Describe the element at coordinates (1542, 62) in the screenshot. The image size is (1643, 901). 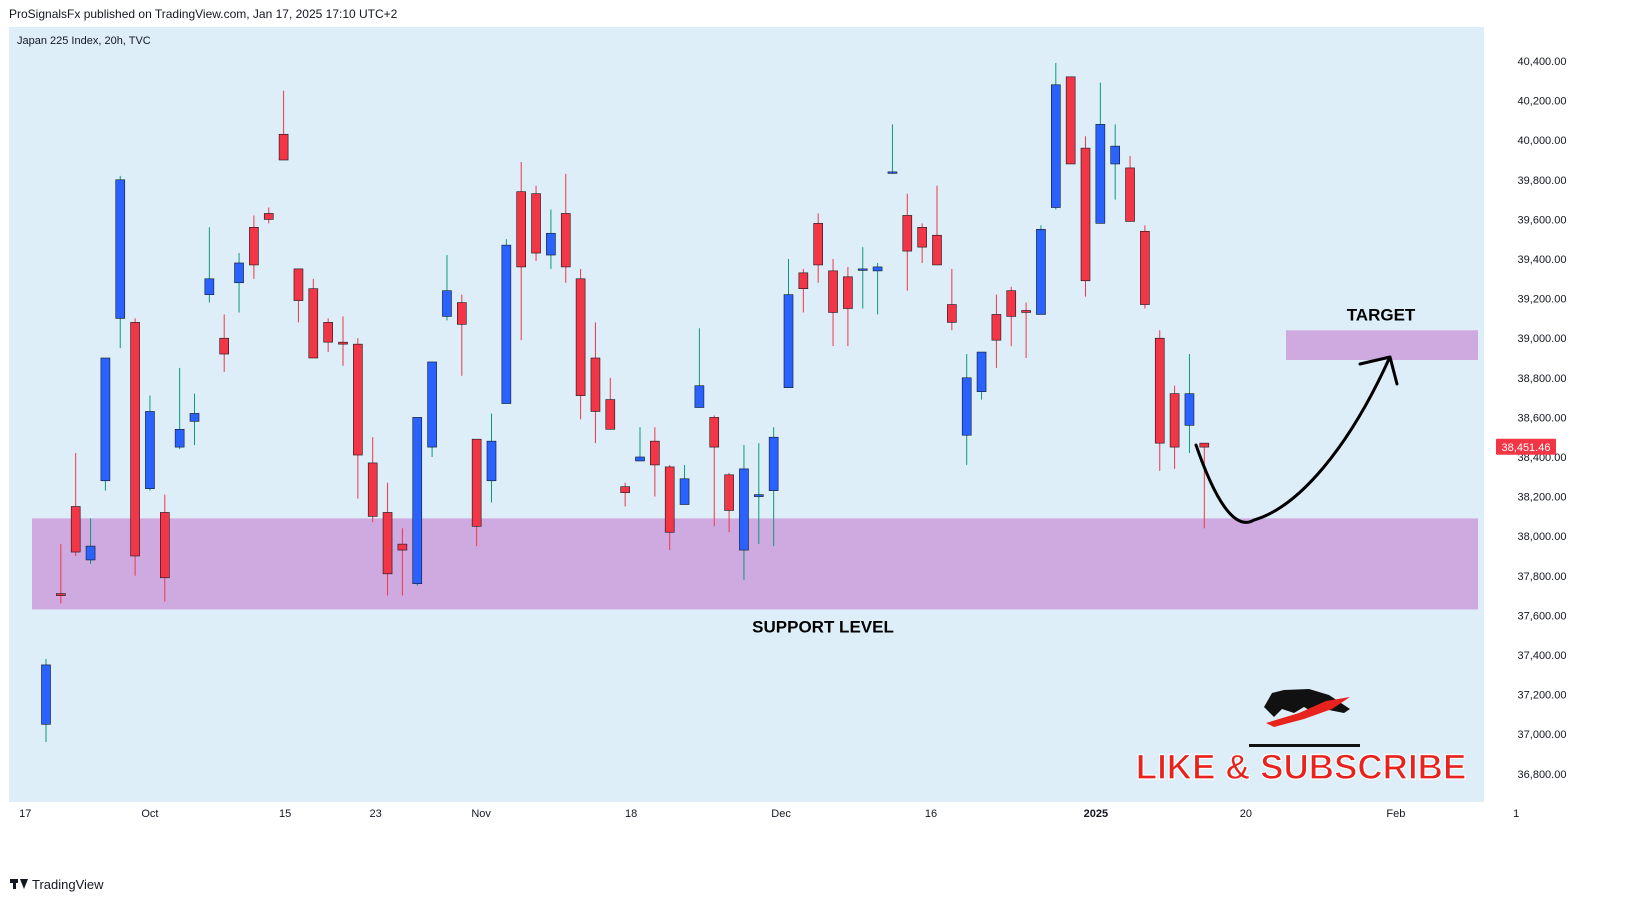
I see `price-tick-label: 40,400.00` at that location.